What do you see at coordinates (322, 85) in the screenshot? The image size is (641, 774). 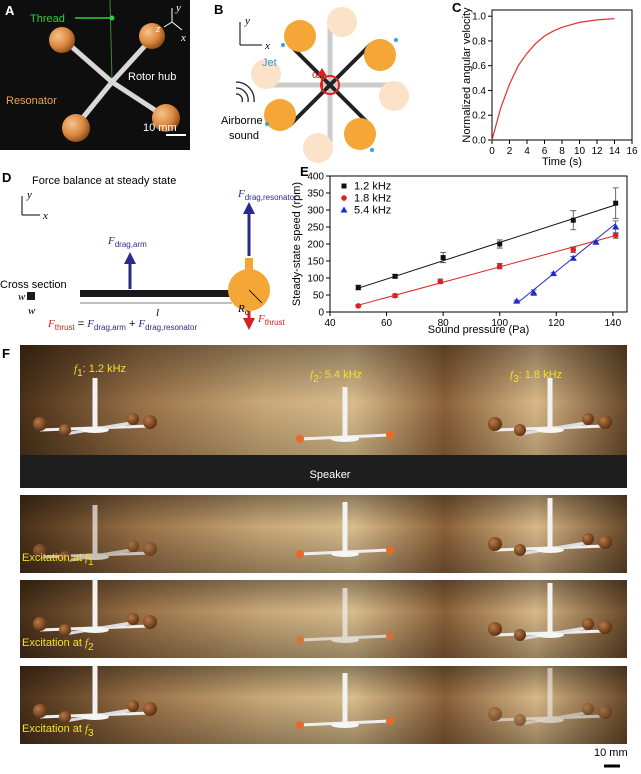 I see `rotor-diagram` at bounding box center [322, 85].